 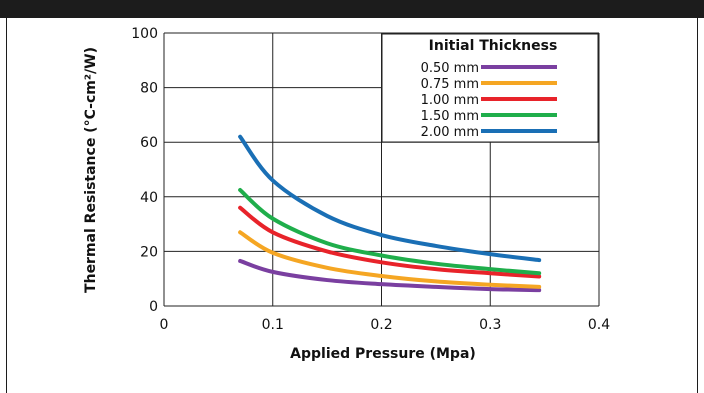 I want to click on series-line-2-00-mm, so click(x=390, y=198).